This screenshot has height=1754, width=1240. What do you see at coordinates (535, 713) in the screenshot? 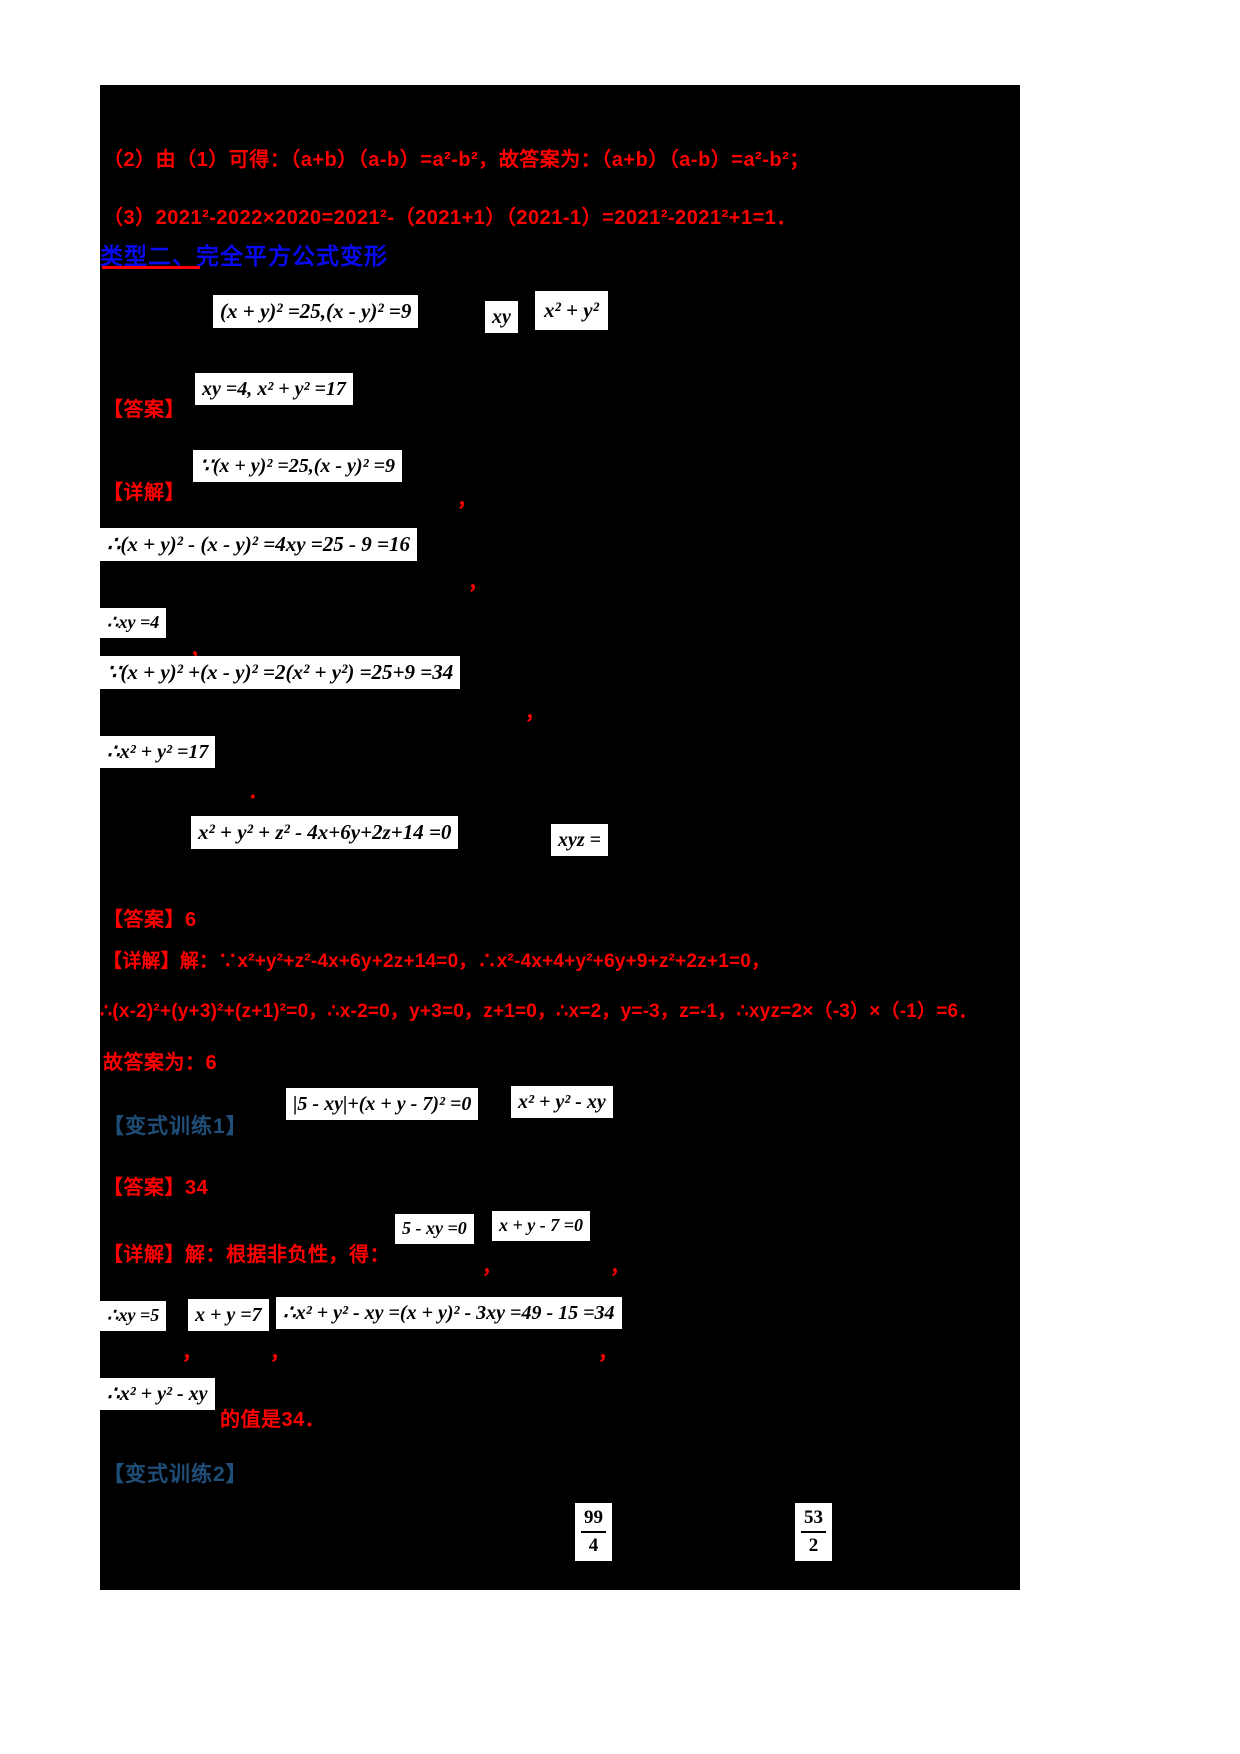
I see `p1-comma-4: ，` at bounding box center [535, 713].